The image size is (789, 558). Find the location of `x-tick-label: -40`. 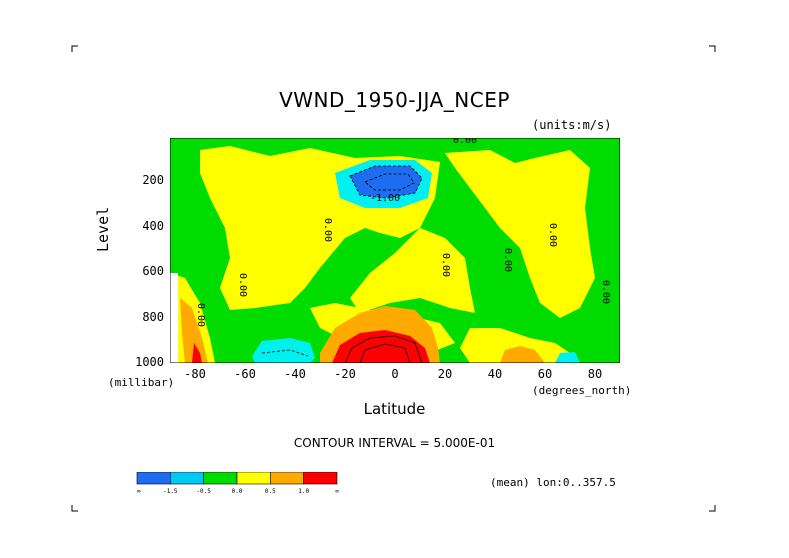

x-tick-label: -40 is located at coordinates (295, 374).